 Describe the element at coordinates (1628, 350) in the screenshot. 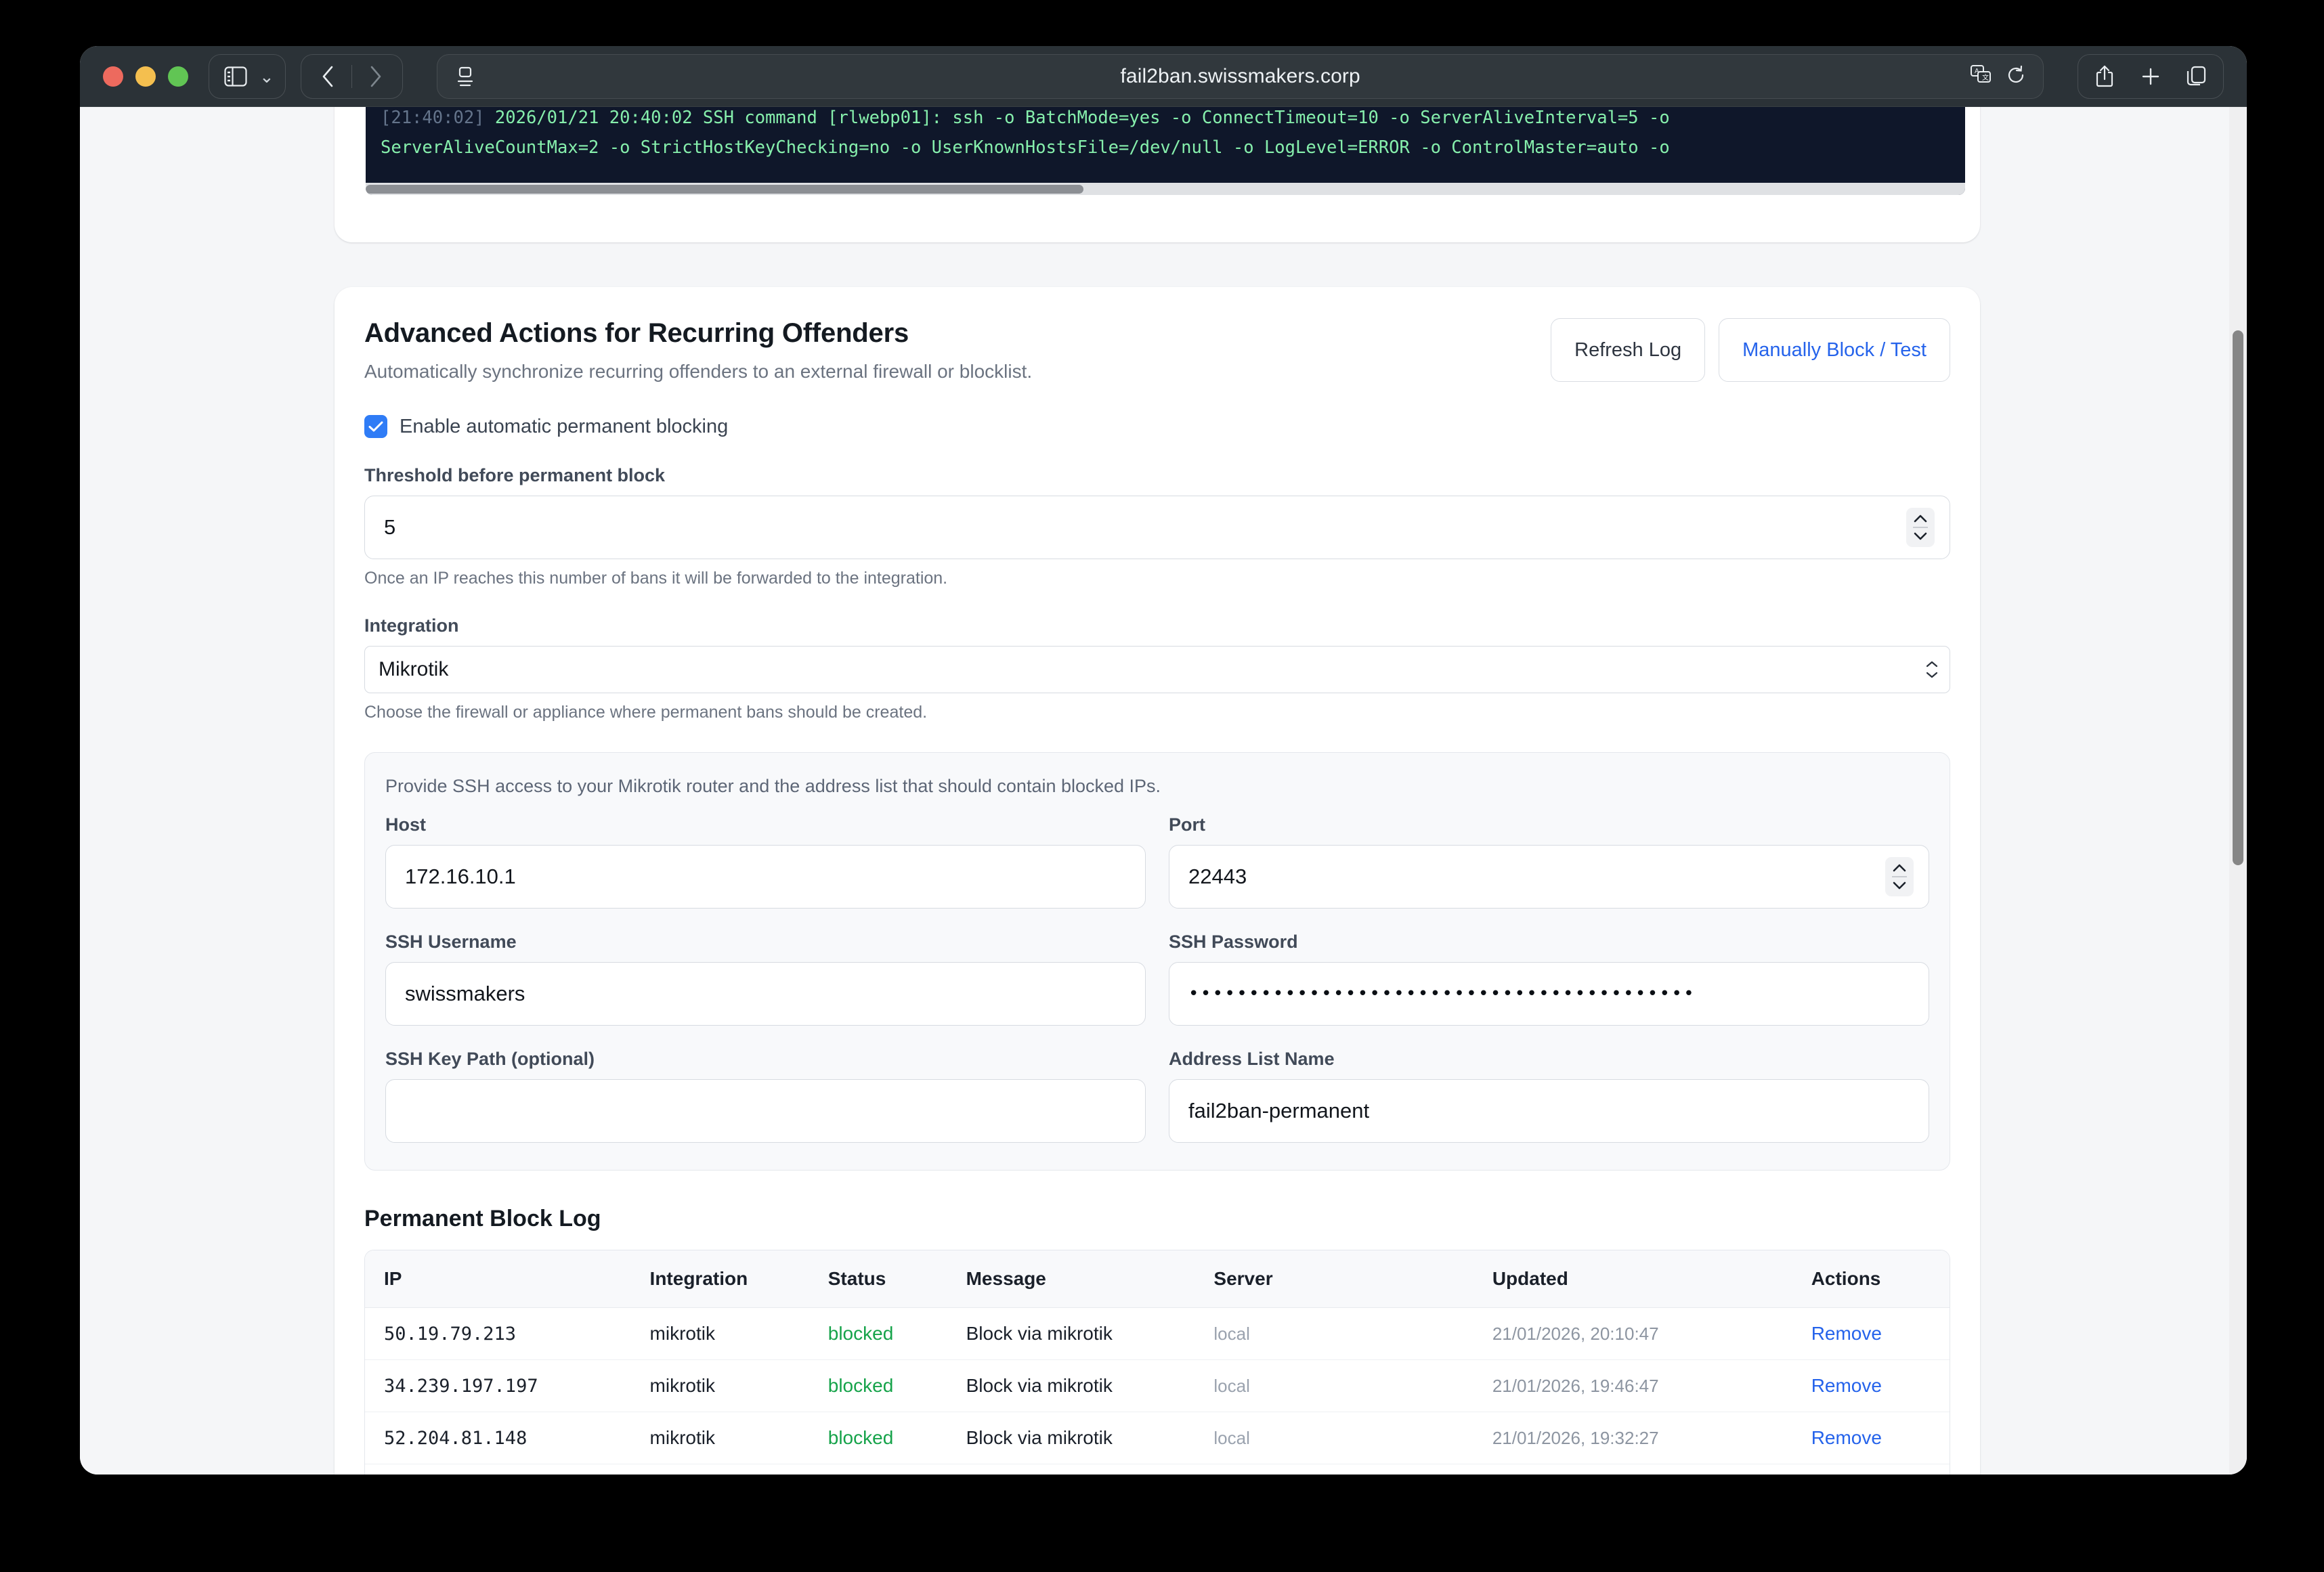

I see `refresh-log-button: Refresh Log` at that location.